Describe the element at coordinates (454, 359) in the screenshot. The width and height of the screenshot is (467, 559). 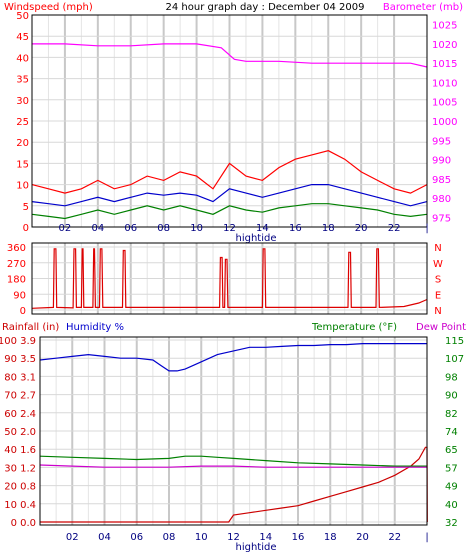
I see `temperature-tick-label: 107` at that location.